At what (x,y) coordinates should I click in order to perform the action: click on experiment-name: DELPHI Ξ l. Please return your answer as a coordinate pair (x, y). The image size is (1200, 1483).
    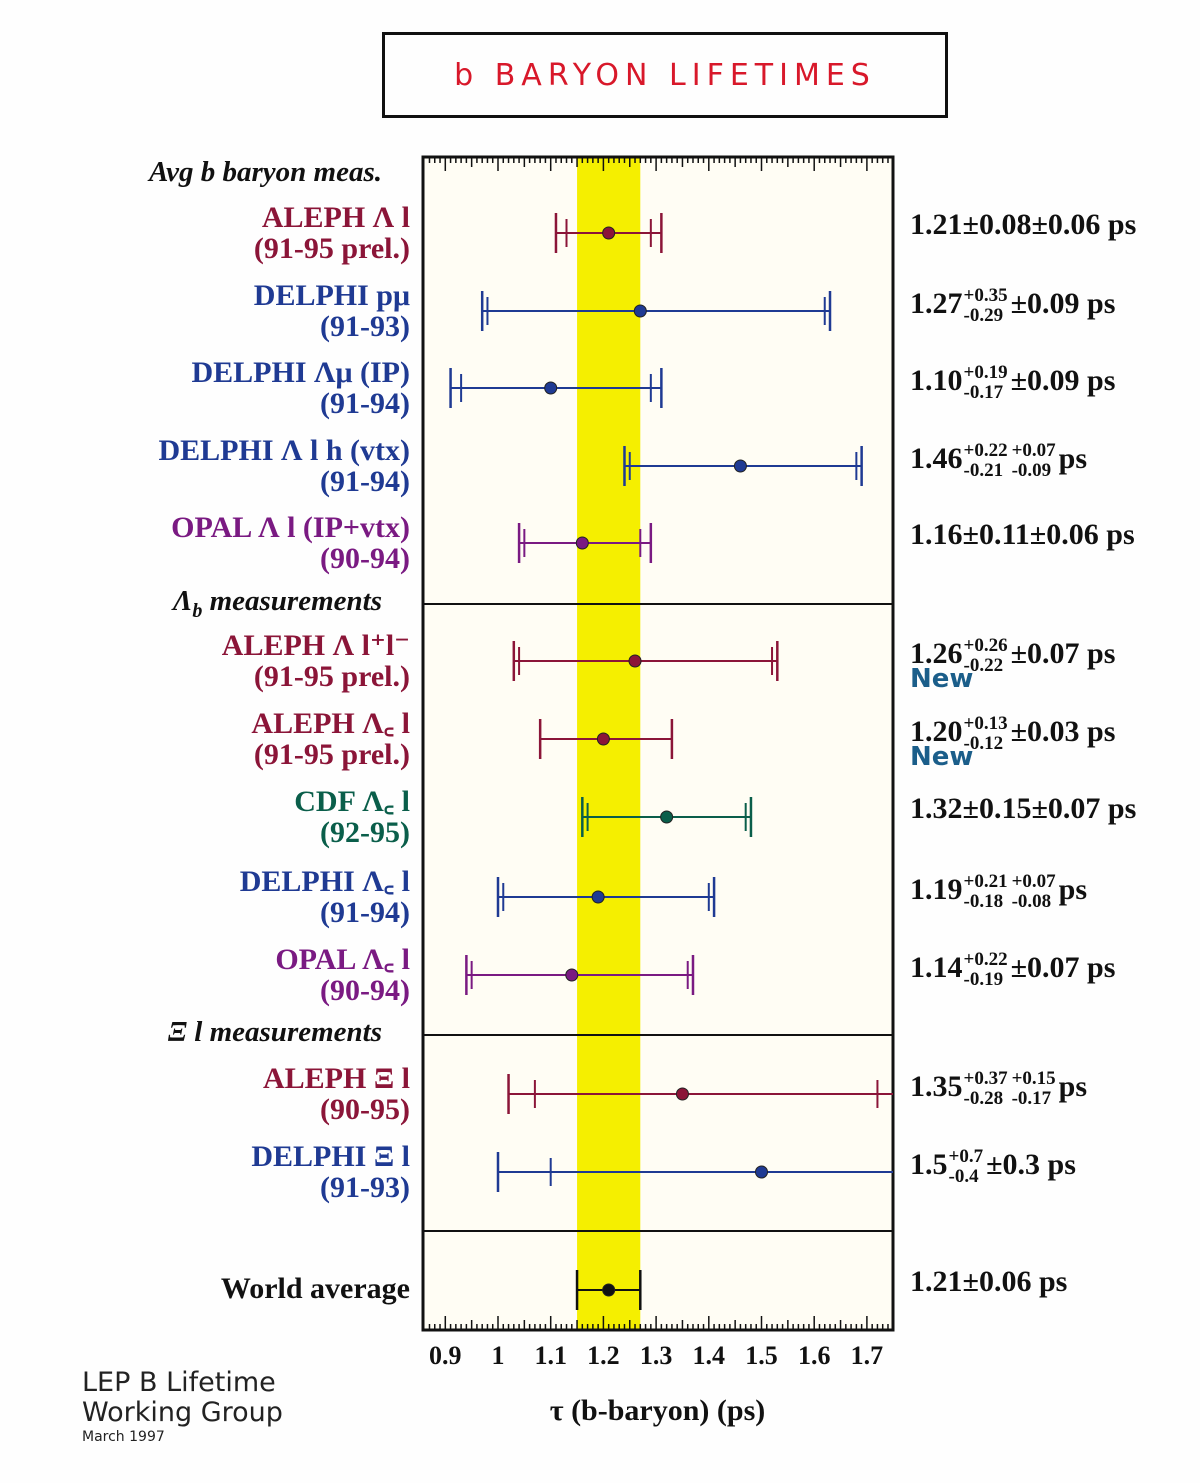
    Looking at the image, I should click on (330, 1156).